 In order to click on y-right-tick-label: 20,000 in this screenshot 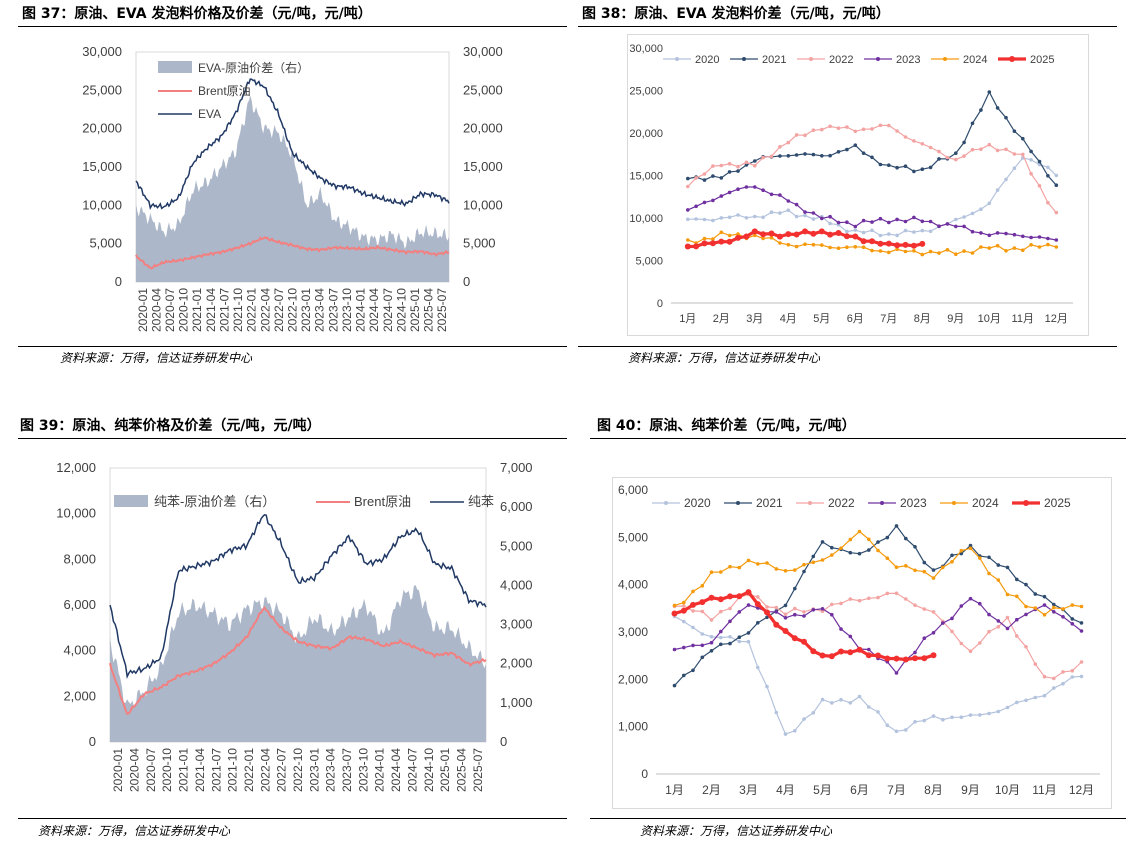, I will do `click(483, 128)`.